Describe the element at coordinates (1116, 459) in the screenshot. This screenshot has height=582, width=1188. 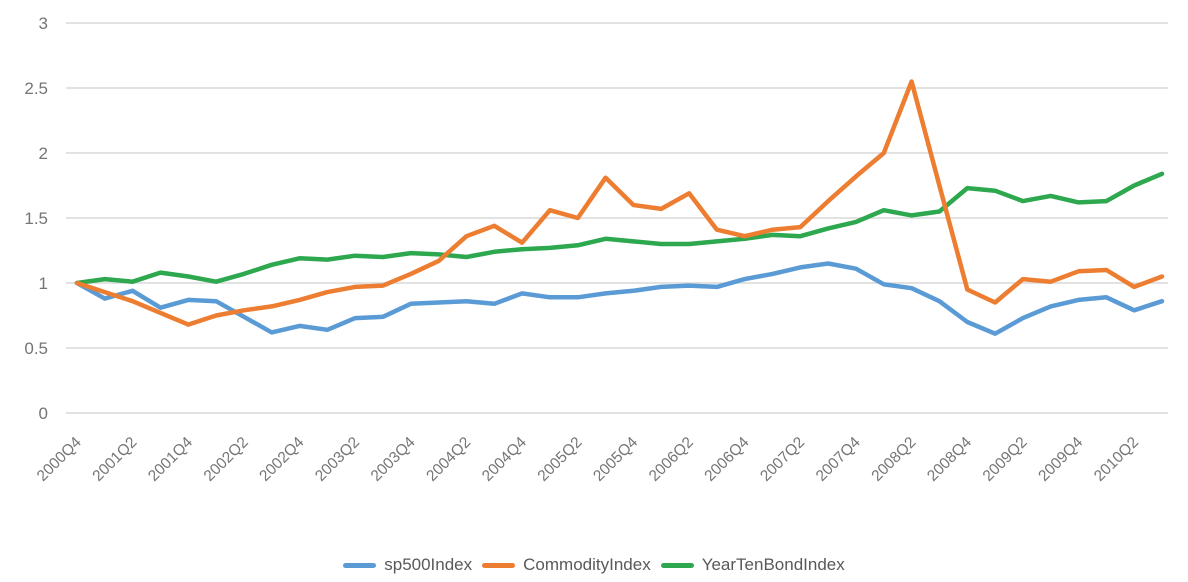
I see `x-axis-tick-label: 2010Q2` at that location.